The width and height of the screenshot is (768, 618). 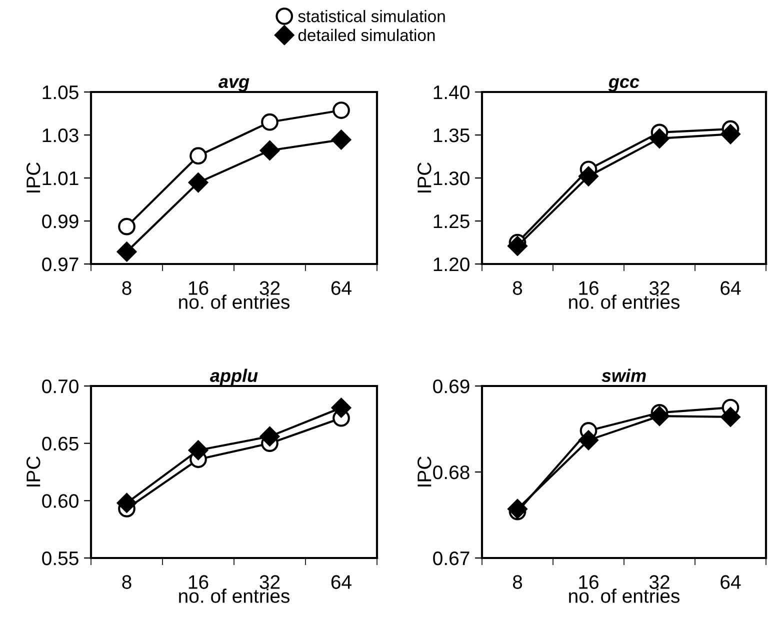 I want to click on y-tick-label: 0.60, so click(x=60, y=501).